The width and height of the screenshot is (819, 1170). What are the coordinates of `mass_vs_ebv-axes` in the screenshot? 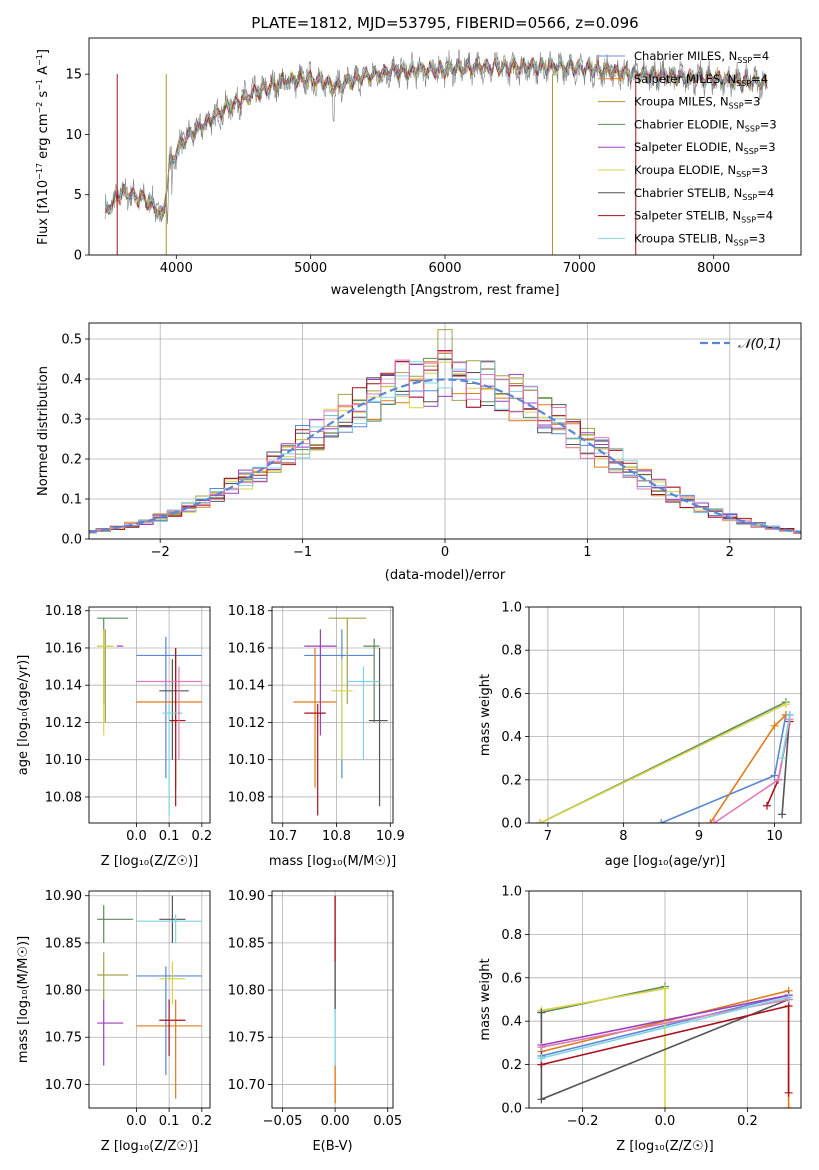 It's located at (330, 1001).